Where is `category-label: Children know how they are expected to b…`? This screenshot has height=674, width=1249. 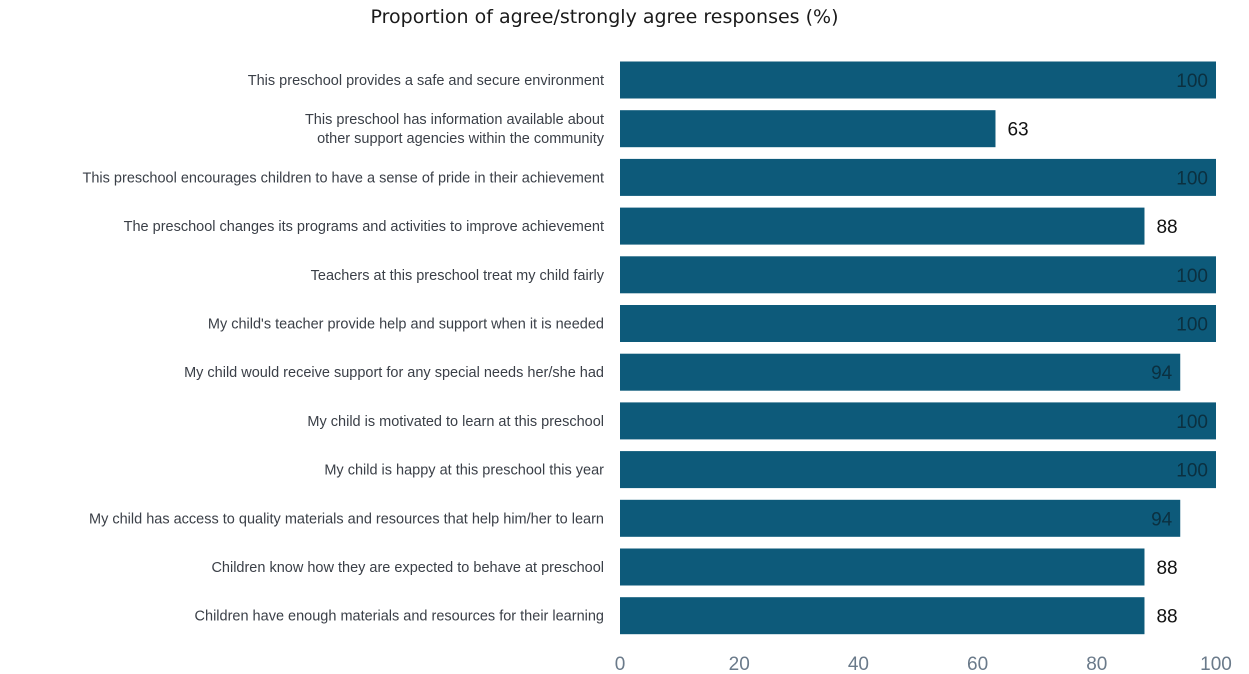
category-label: Children know how they are expected to b… is located at coordinates (407, 568).